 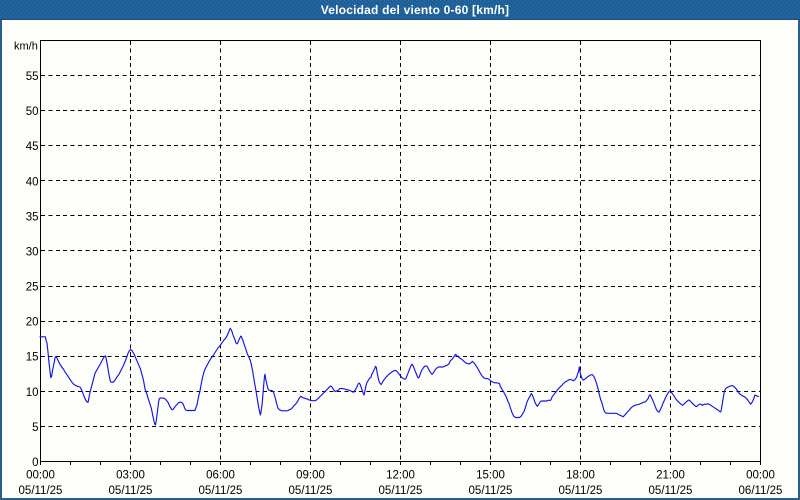 What do you see at coordinates (32, 77) in the screenshot?
I see `svg-text: 55` at bounding box center [32, 77].